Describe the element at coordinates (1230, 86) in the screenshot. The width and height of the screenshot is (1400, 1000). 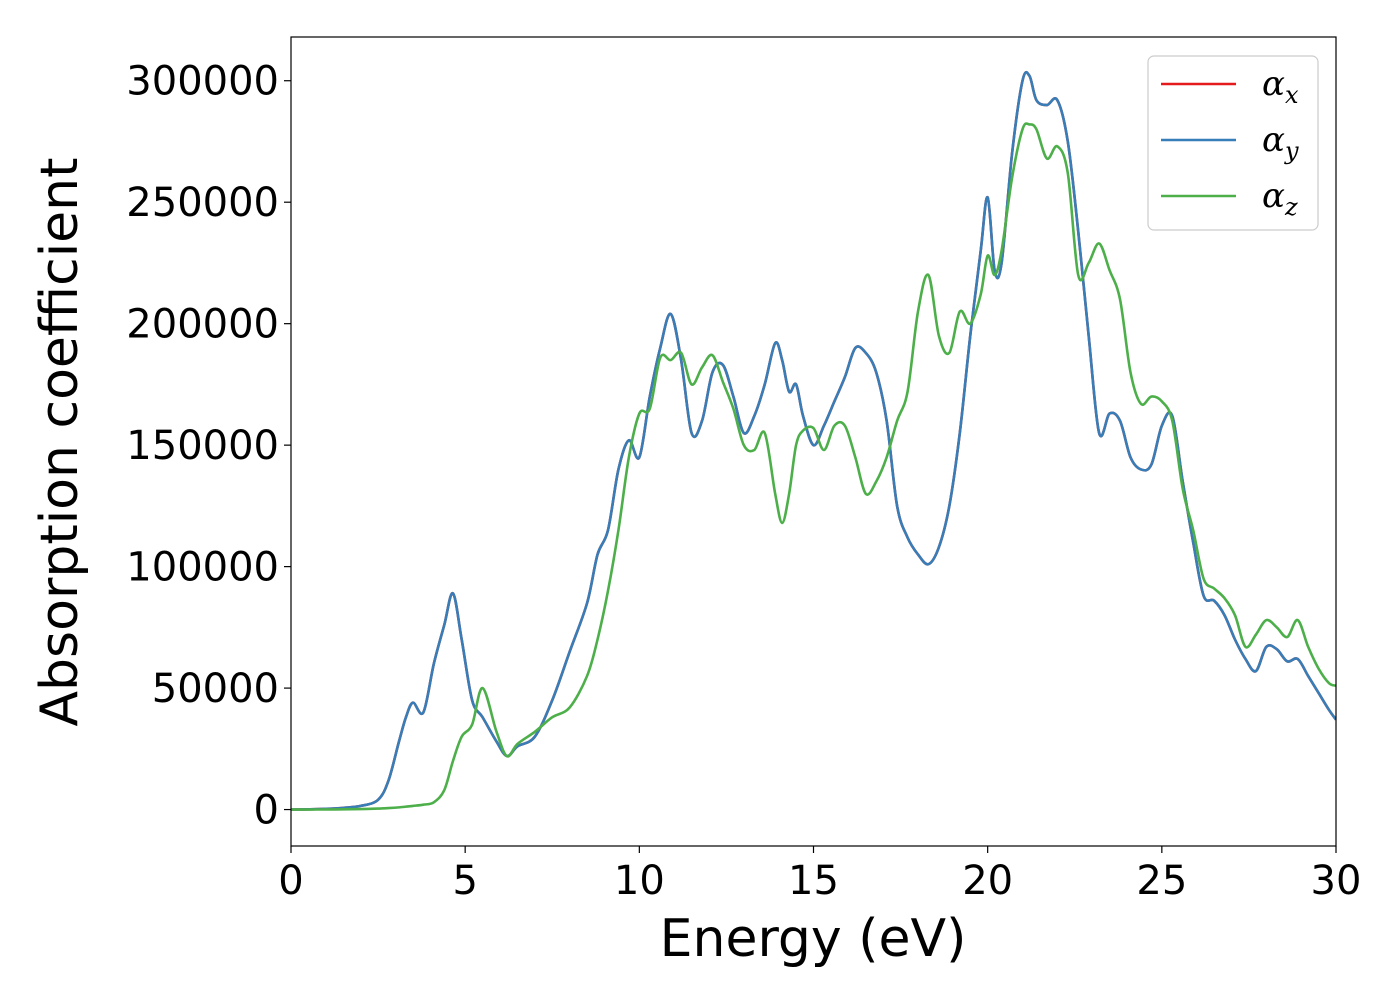
I see `legend-entry-alpha-x: αx` at that location.